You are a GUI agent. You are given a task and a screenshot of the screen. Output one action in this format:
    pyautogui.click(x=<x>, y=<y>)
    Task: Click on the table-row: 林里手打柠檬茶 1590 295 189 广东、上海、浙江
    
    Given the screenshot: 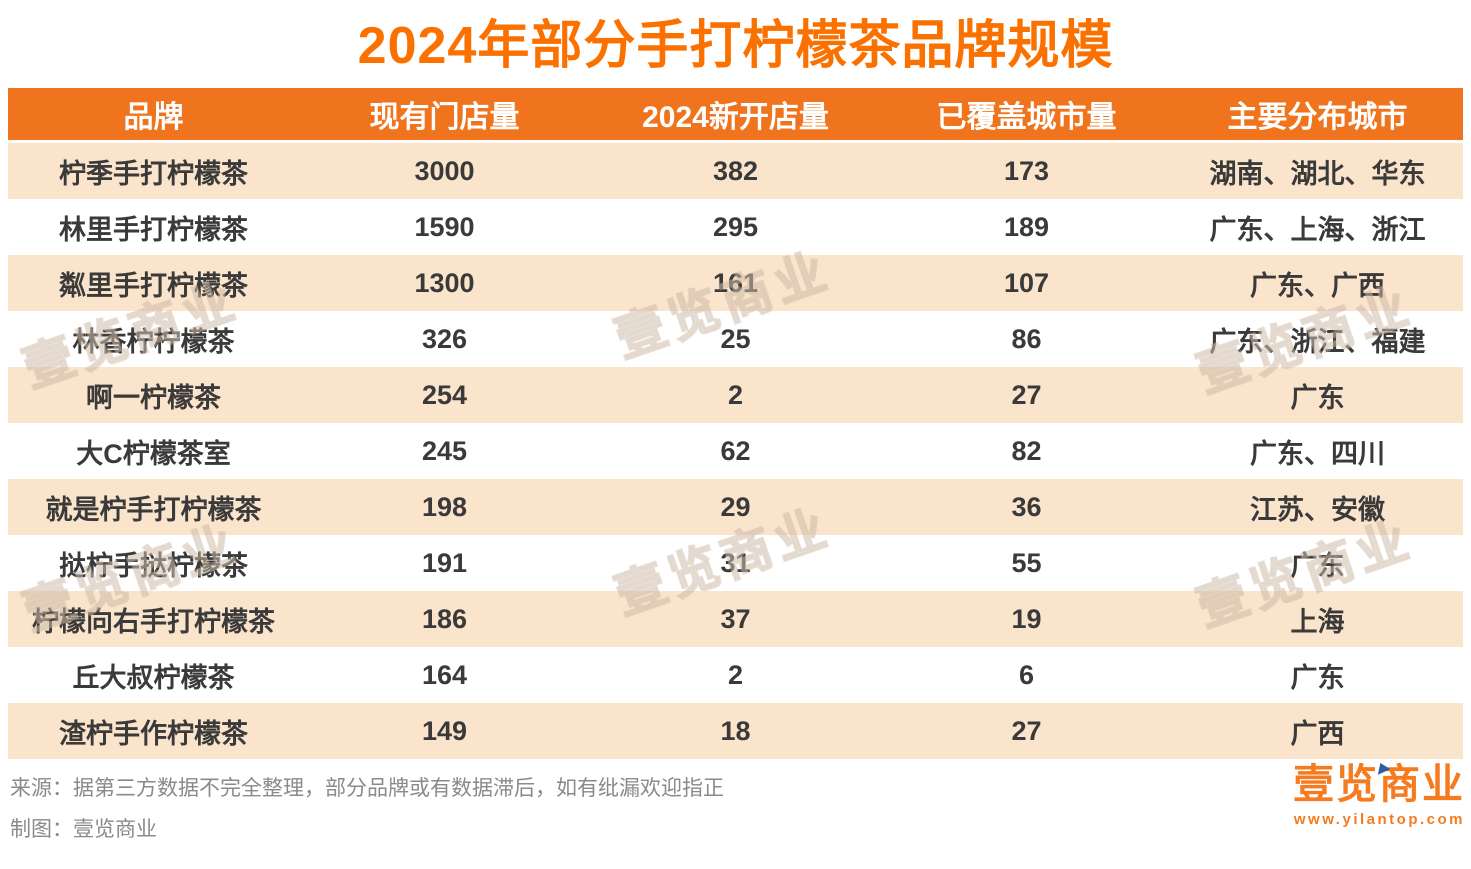 What is the action you would take?
    pyautogui.click(x=735, y=227)
    